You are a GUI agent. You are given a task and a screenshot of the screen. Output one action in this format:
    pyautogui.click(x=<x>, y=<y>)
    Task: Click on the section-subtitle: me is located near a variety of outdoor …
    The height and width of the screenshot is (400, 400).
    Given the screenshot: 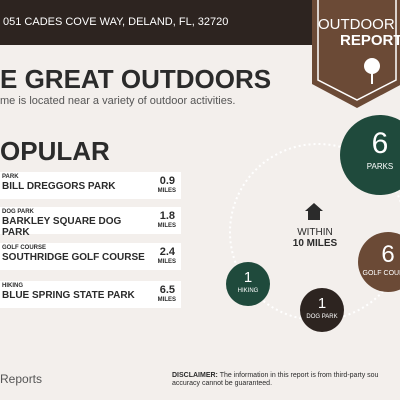 What is the action you would take?
    pyautogui.click(x=118, y=101)
    